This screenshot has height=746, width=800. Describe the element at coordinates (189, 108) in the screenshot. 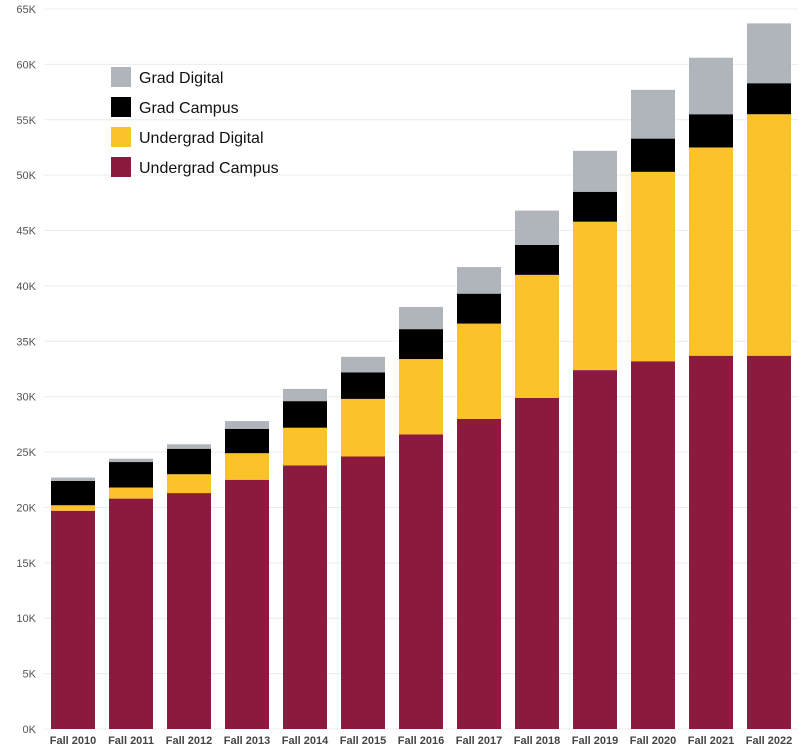

I see `legend-label: Grad Campus` at that location.